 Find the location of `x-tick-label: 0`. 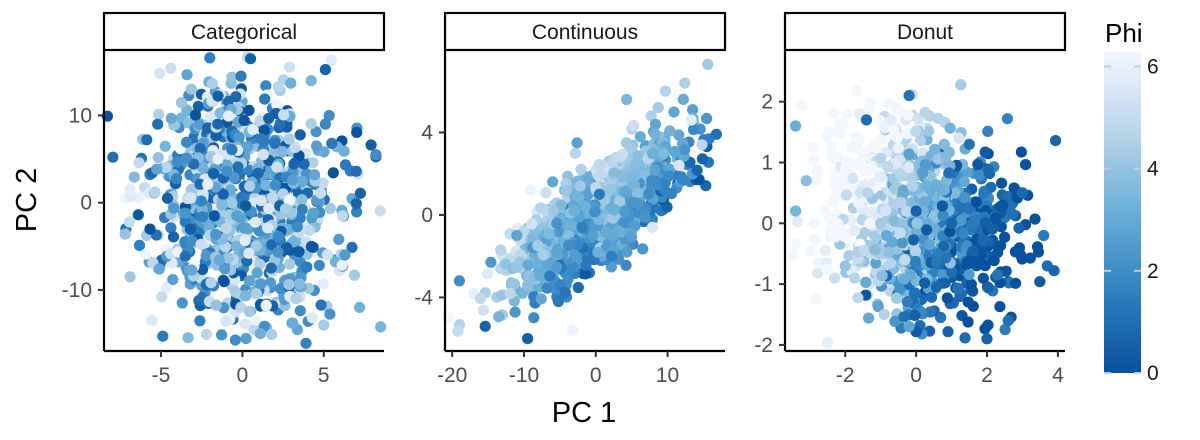

x-tick-label: 0 is located at coordinates (916, 375).